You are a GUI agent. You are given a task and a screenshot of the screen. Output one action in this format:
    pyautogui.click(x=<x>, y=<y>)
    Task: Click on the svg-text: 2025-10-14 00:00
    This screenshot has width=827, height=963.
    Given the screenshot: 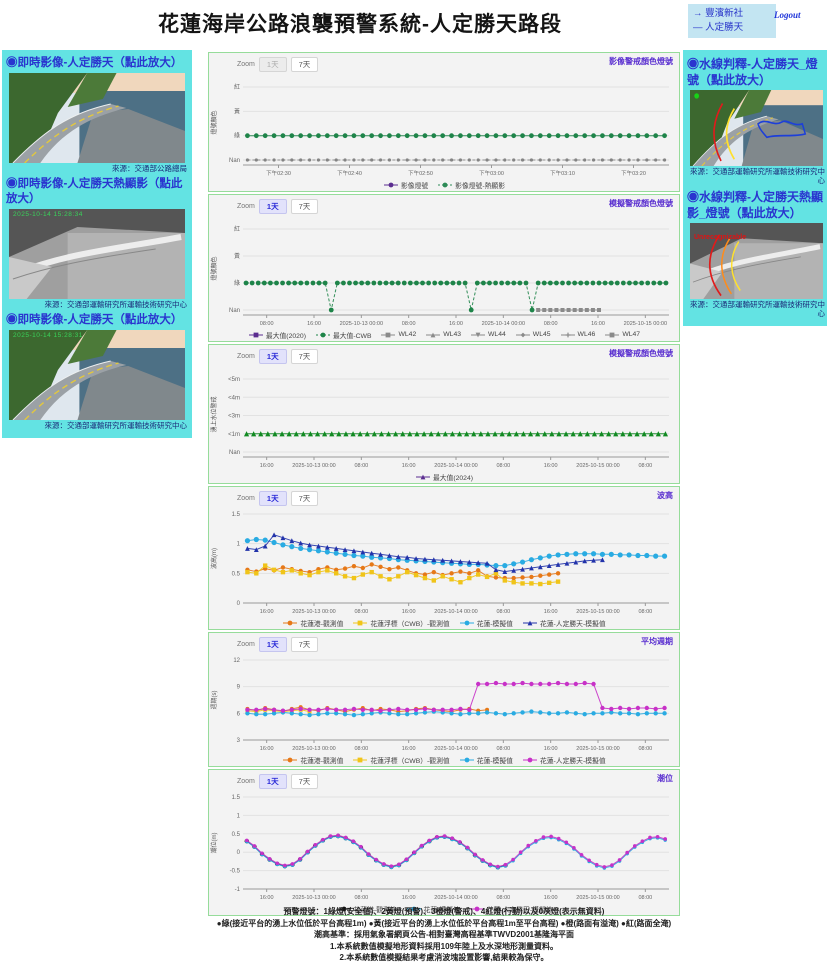 What is the action you would take?
    pyautogui.click(x=455, y=749)
    